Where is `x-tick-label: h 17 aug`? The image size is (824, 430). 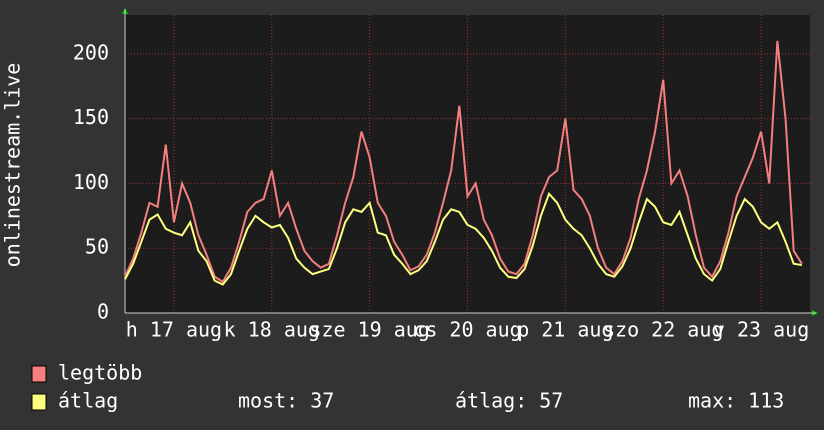 x-tick-label: h 17 aug is located at coordinates (174, 330).